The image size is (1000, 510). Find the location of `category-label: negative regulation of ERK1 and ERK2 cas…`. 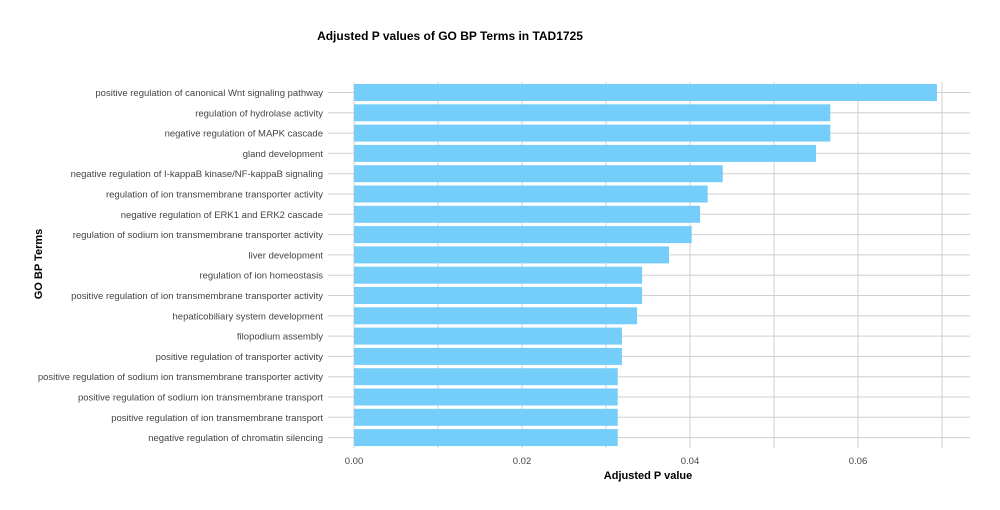

category-label: negative regulation of ERK1 and ERK2 cas… is located at coordinates (222, 215).